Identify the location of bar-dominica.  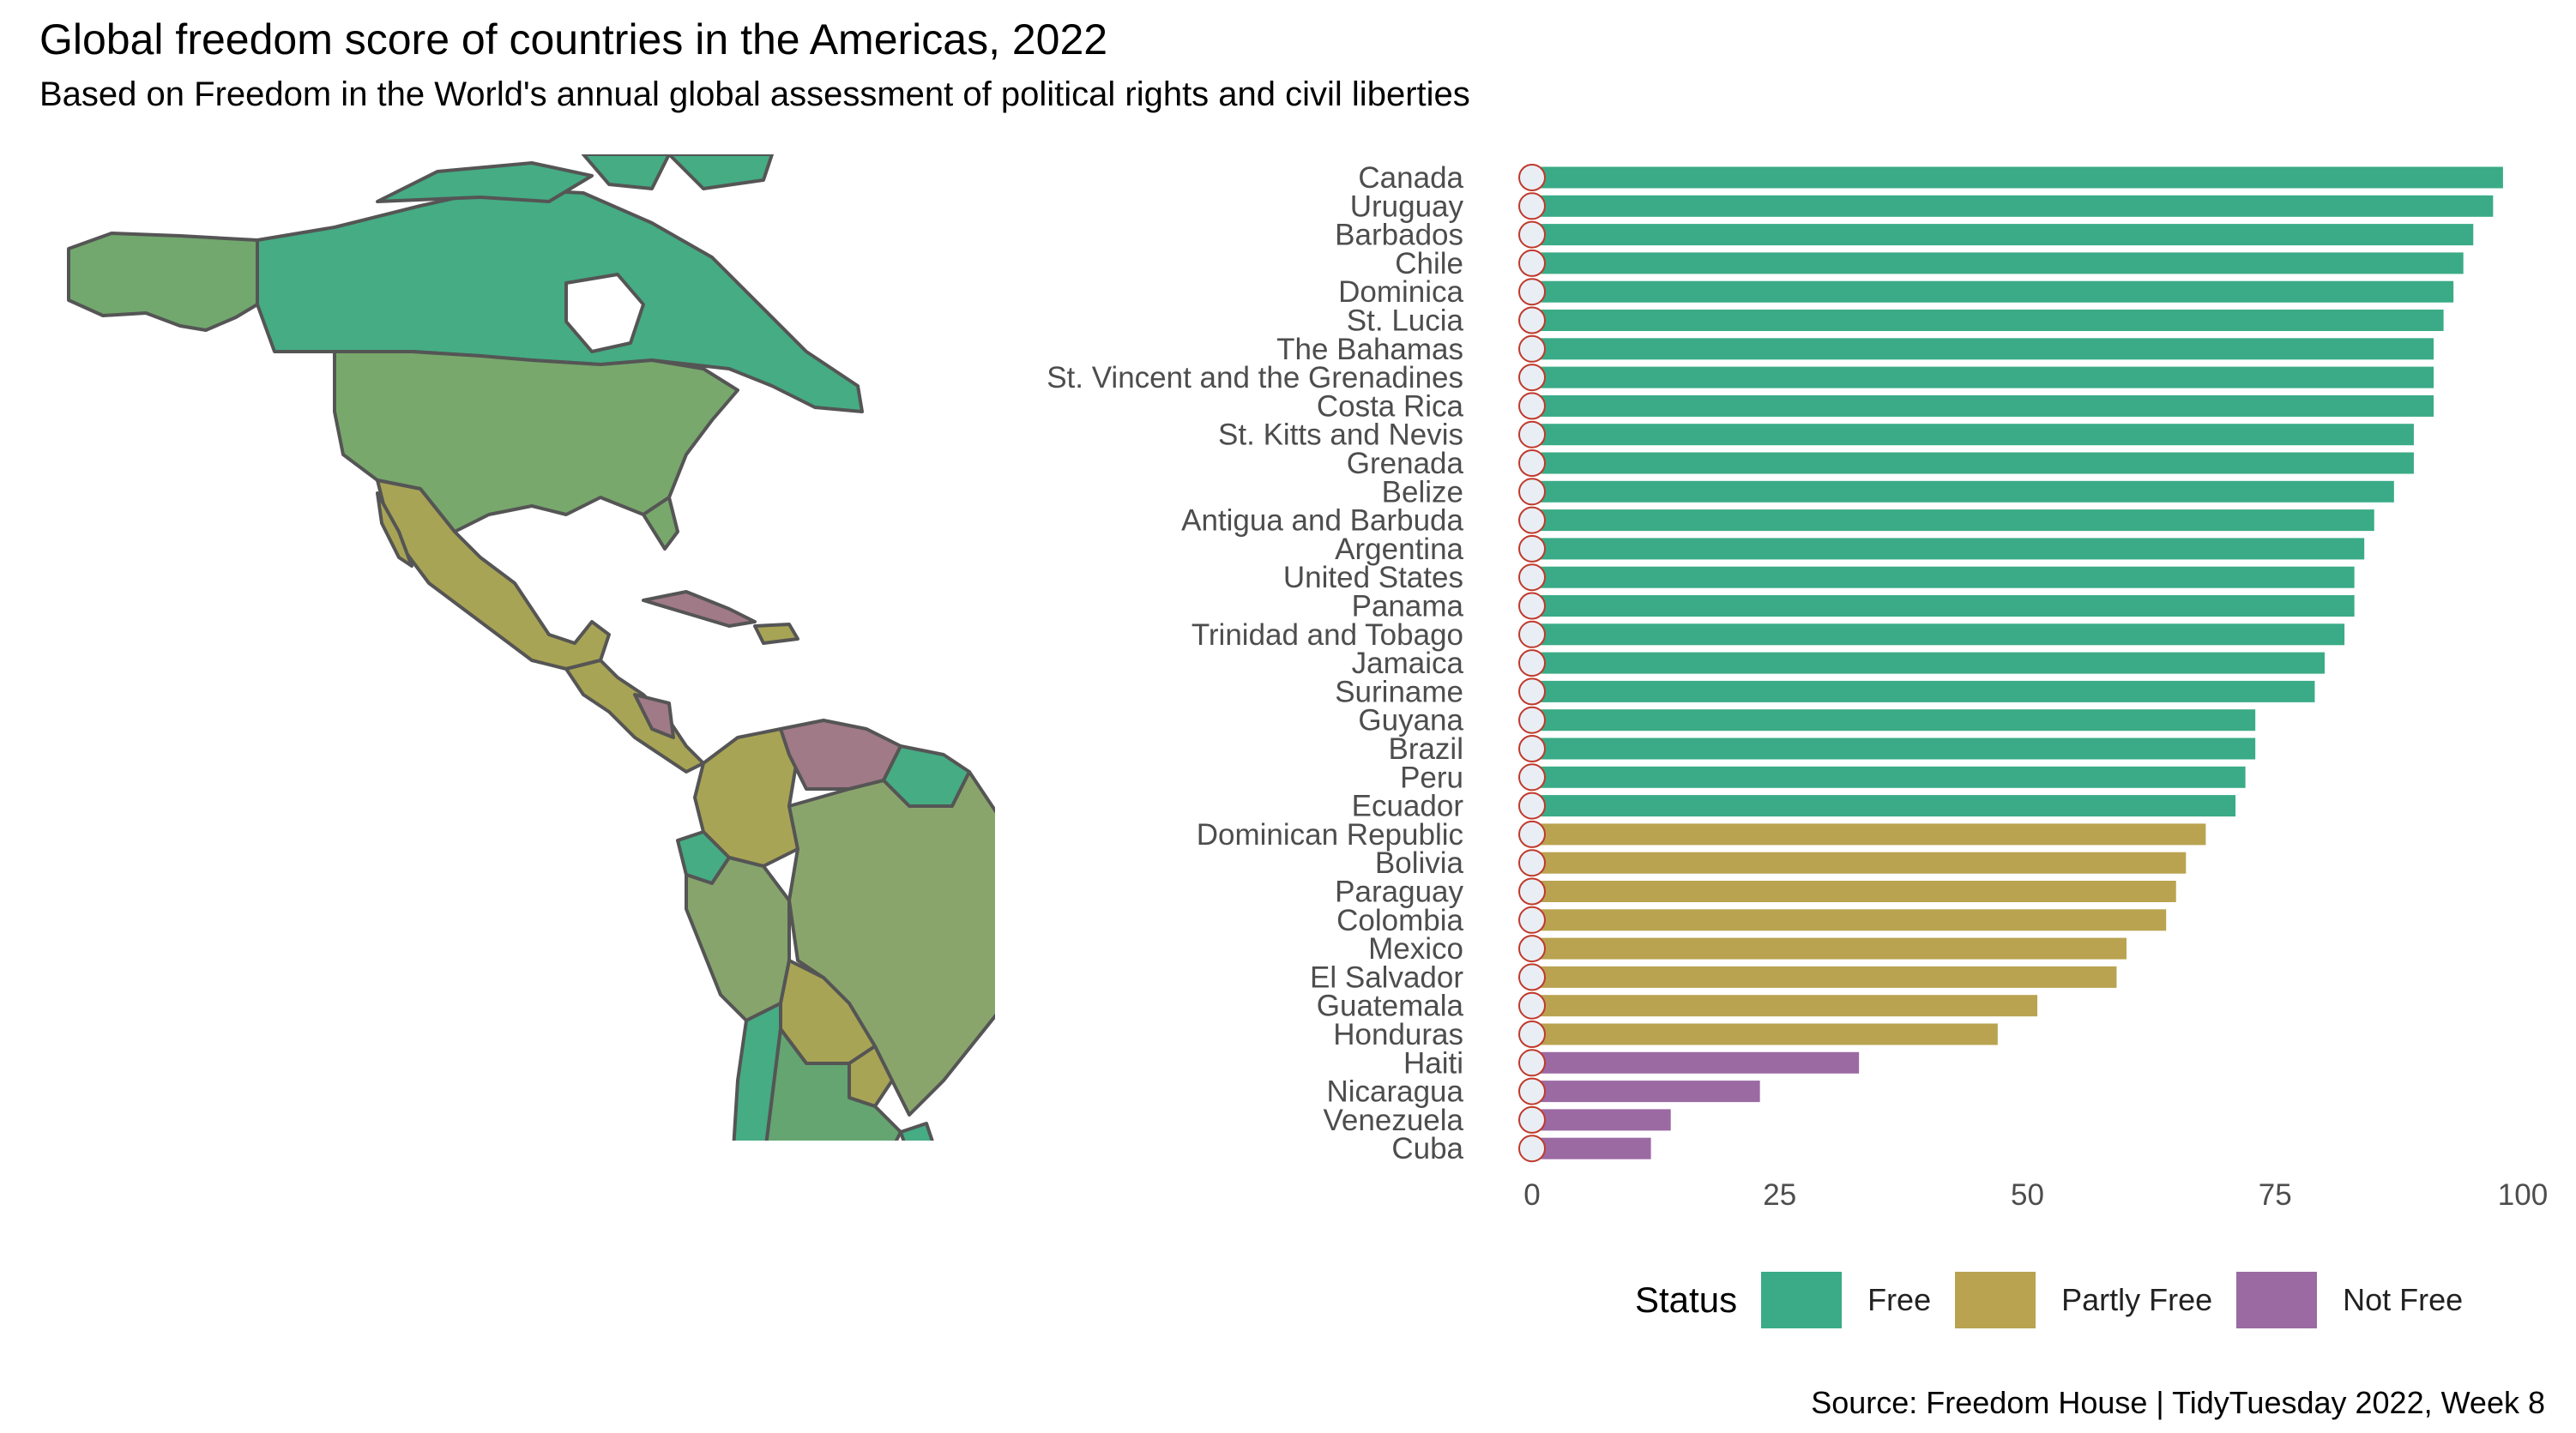
(1993, 291).